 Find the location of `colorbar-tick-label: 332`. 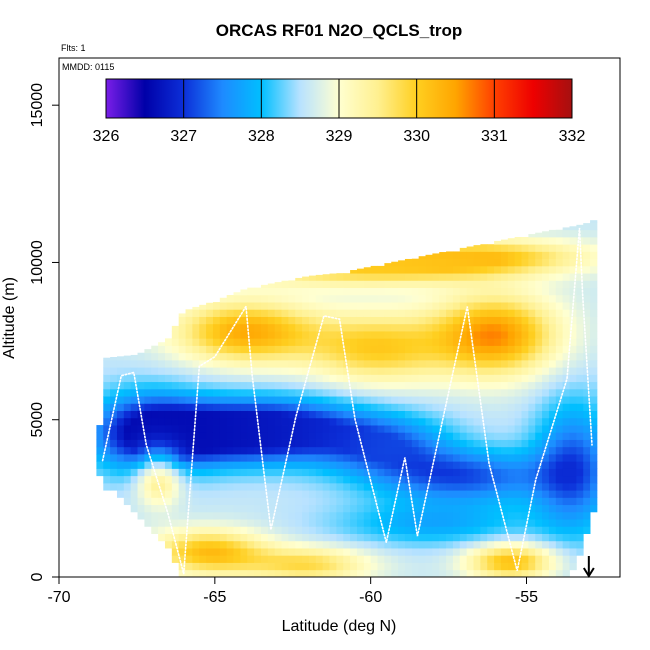

colorbar-tick-label: 332 is located at coordinates (572, 136).